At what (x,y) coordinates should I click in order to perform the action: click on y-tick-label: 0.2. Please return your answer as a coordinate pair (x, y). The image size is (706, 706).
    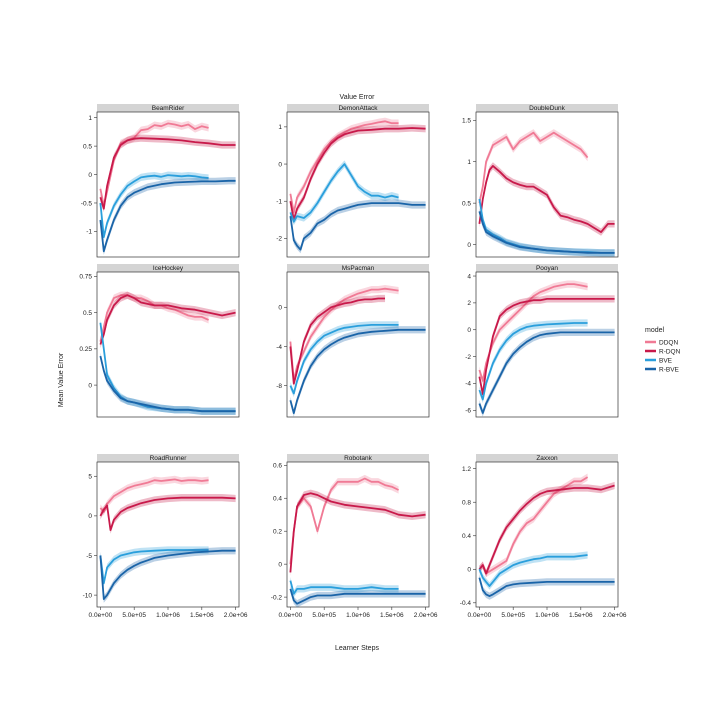
    Looking at the image, I should click on (277, 532).